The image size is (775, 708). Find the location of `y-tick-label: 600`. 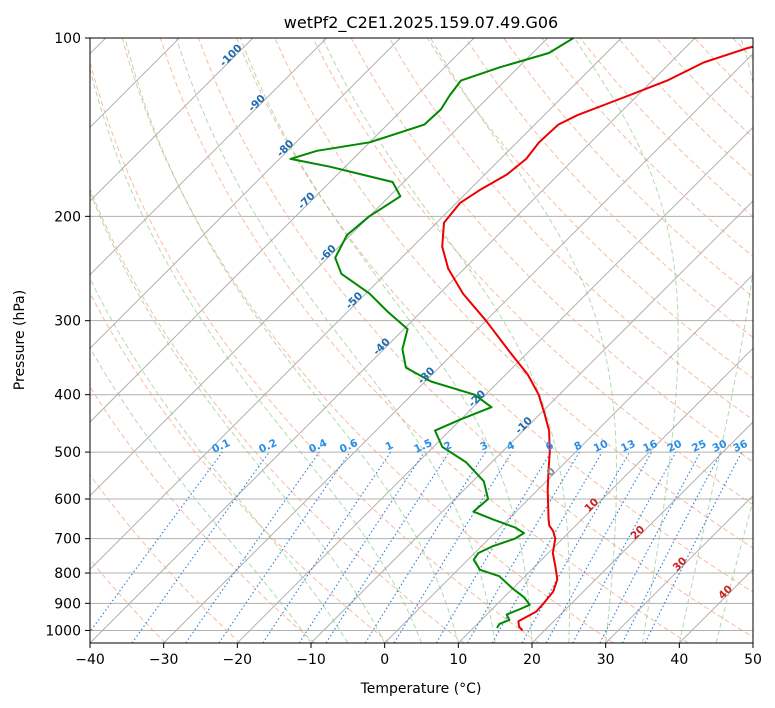

y-tick-label: 600 is located at coordinates (67, 500).